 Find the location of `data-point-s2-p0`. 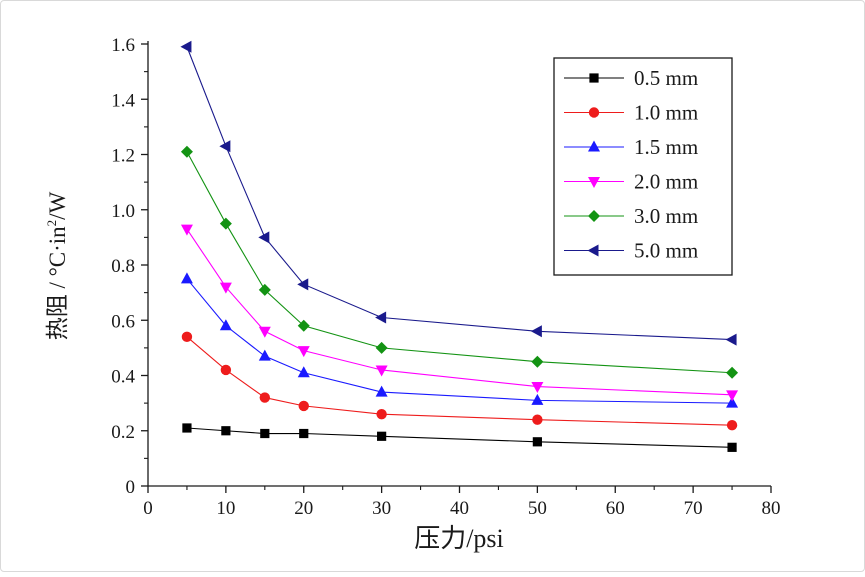

data-point-s2-p0 is located at coordinates (186, 278).